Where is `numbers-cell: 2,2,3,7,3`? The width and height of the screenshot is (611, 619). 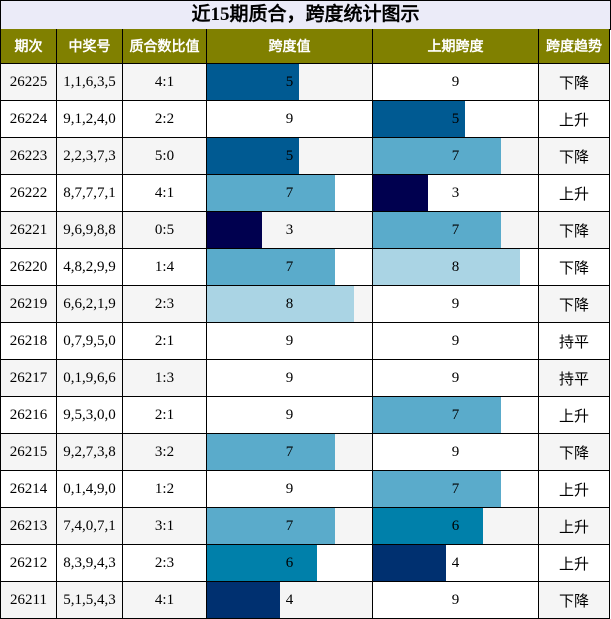 numbers-cell: 2,2,3,7,3 is located at coordinates (90, 156).